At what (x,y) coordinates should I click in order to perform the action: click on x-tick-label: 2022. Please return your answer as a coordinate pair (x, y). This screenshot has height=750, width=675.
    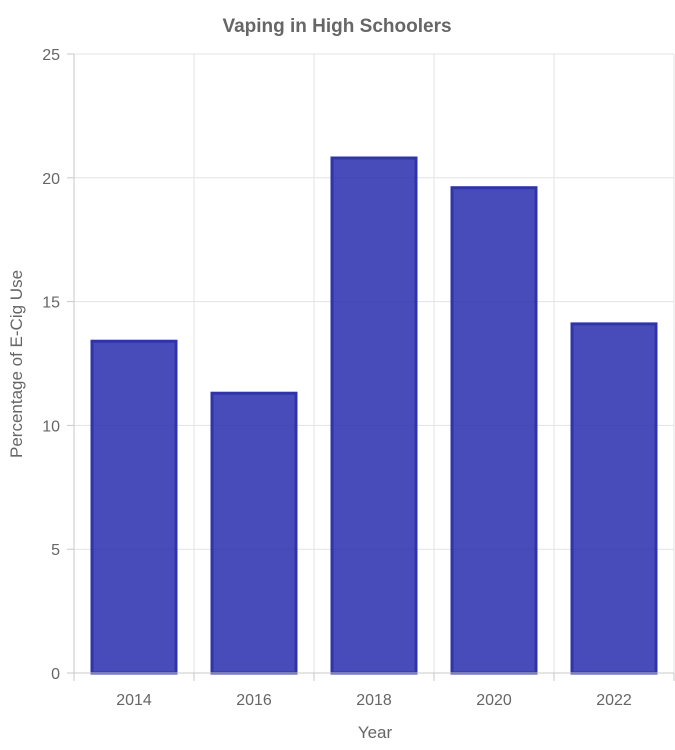
    Looking at the image, I should click on (614, 700).